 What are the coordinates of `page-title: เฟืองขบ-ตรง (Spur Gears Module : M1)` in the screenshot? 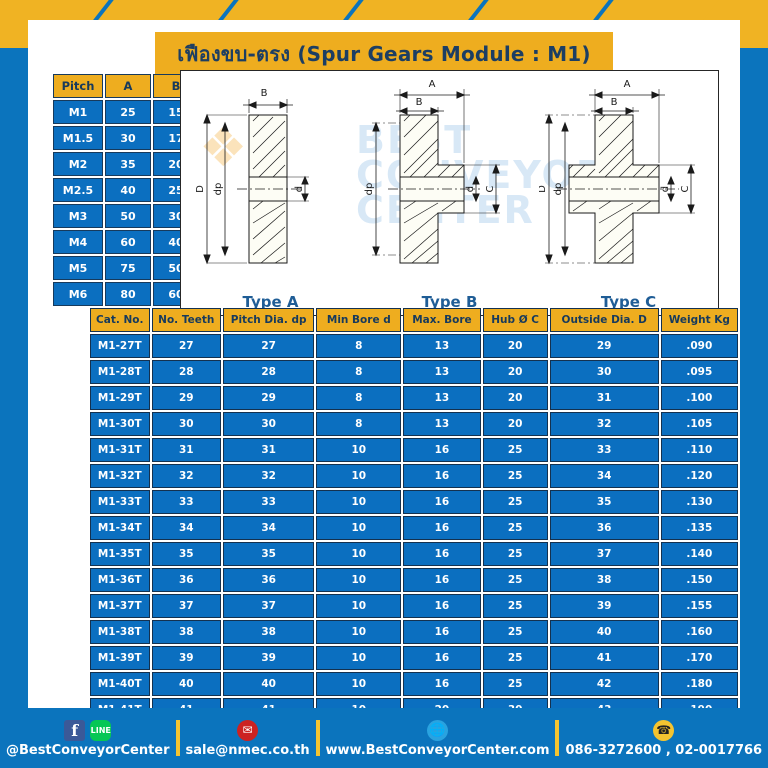 It's located at (384, 54).